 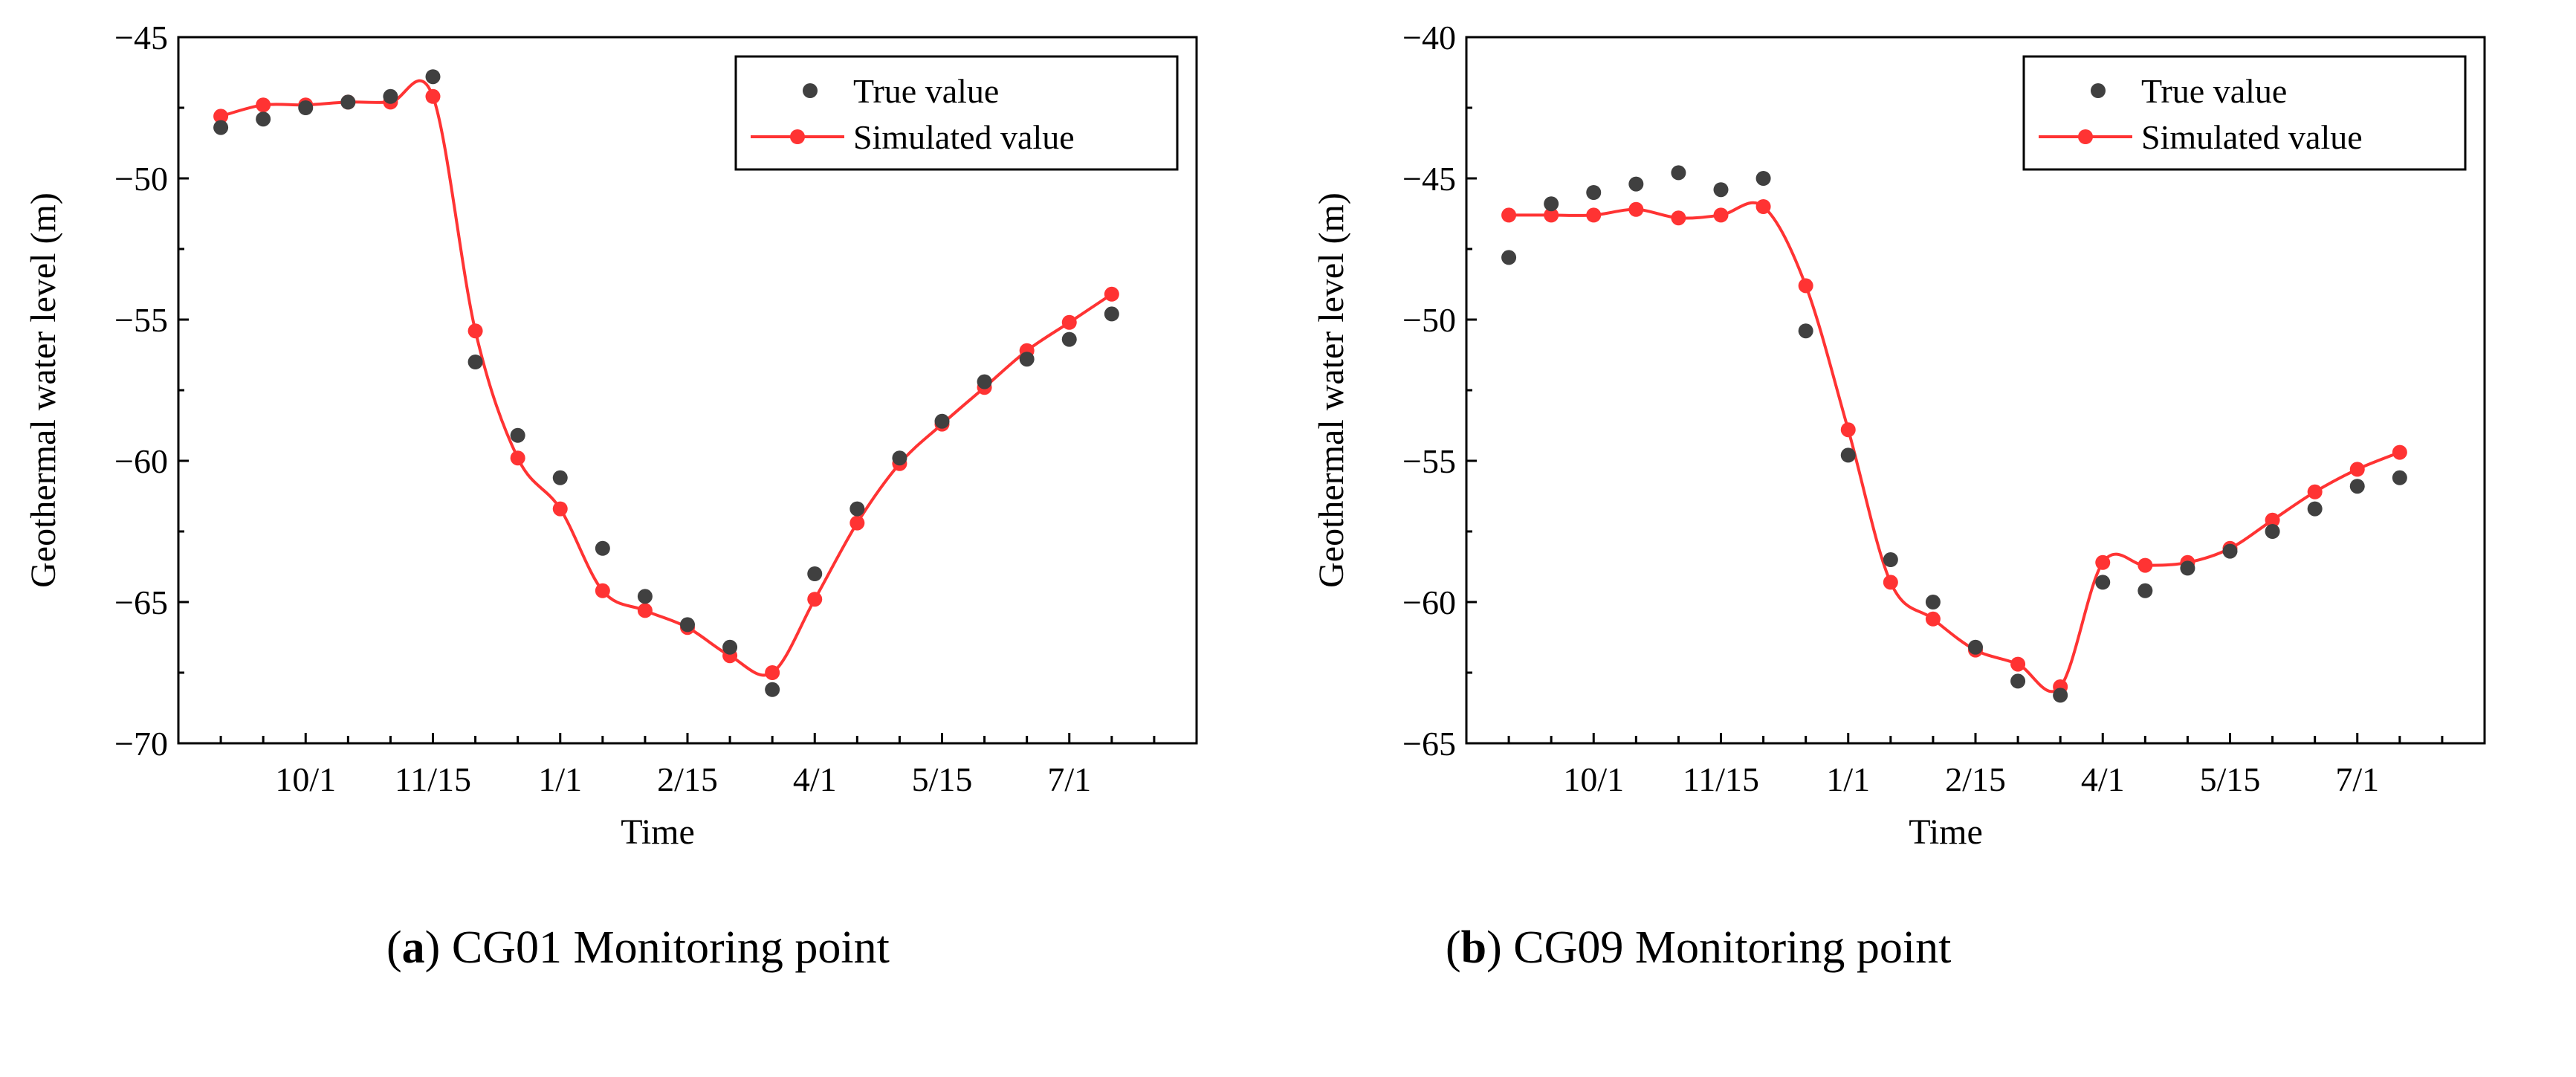 I want to click on y-tick-label: −65, so click(x=141, y=602).